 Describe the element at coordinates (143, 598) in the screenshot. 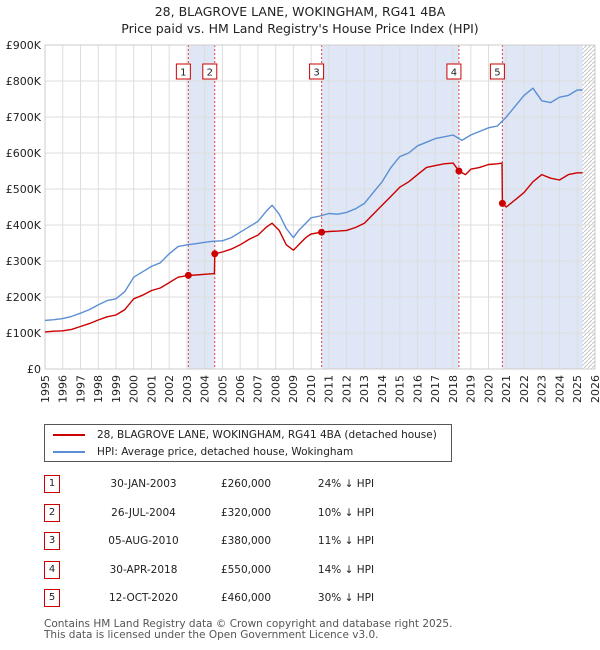

I see `sale-date: 12-OCT-2020` at that location.